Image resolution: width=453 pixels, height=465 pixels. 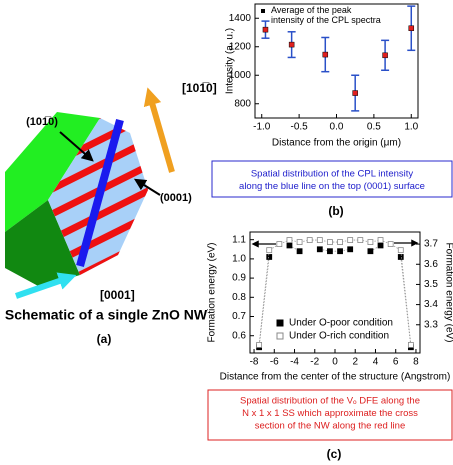 I want to click on y-axis-label: Intensity (a. u.), so click(x=230, y=61).